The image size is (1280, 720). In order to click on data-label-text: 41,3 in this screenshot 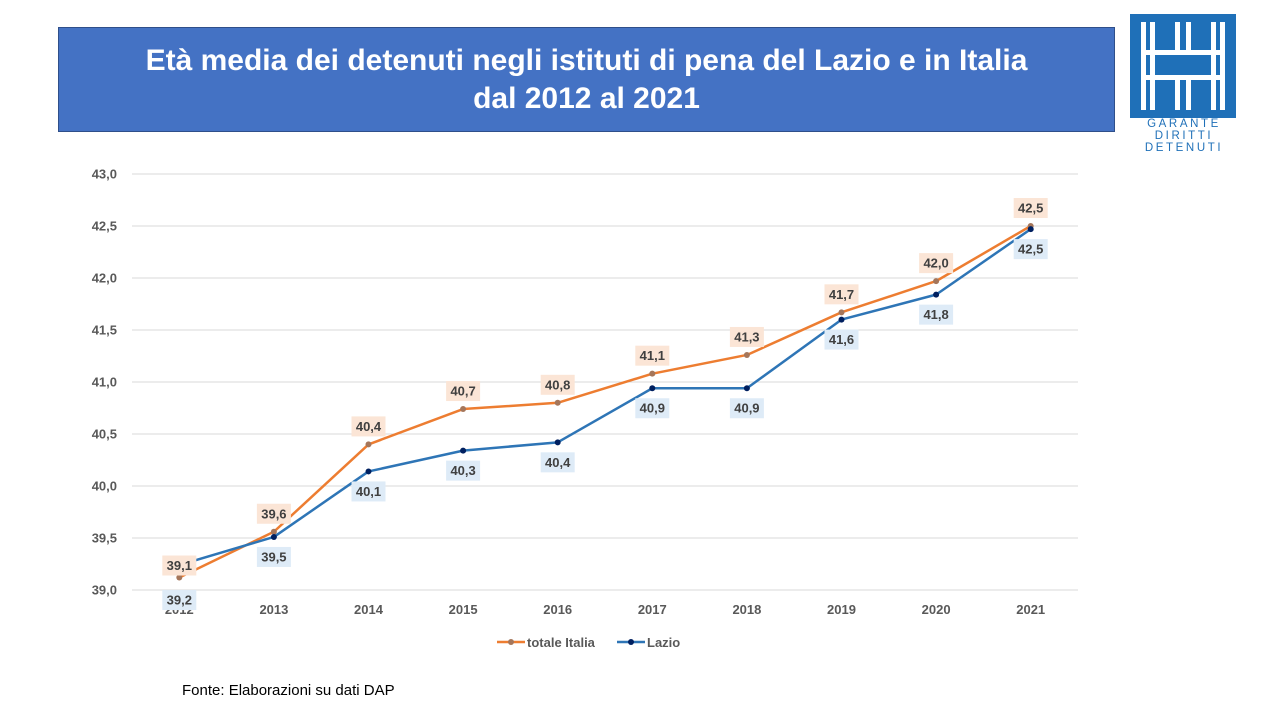, I will do `click(746, 336)`.